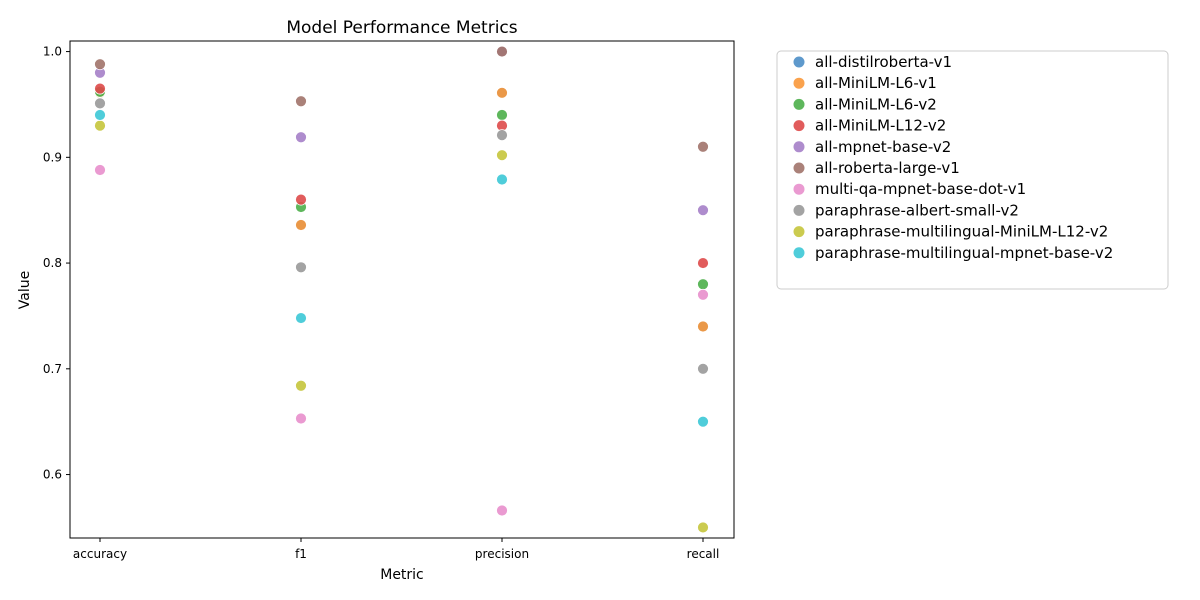 Image resolution: width=1200 pixels, height=600 pixels. I want to click on legend-label: paraphrase-multilingual-mpnet-base-v2, so click(964, 253).